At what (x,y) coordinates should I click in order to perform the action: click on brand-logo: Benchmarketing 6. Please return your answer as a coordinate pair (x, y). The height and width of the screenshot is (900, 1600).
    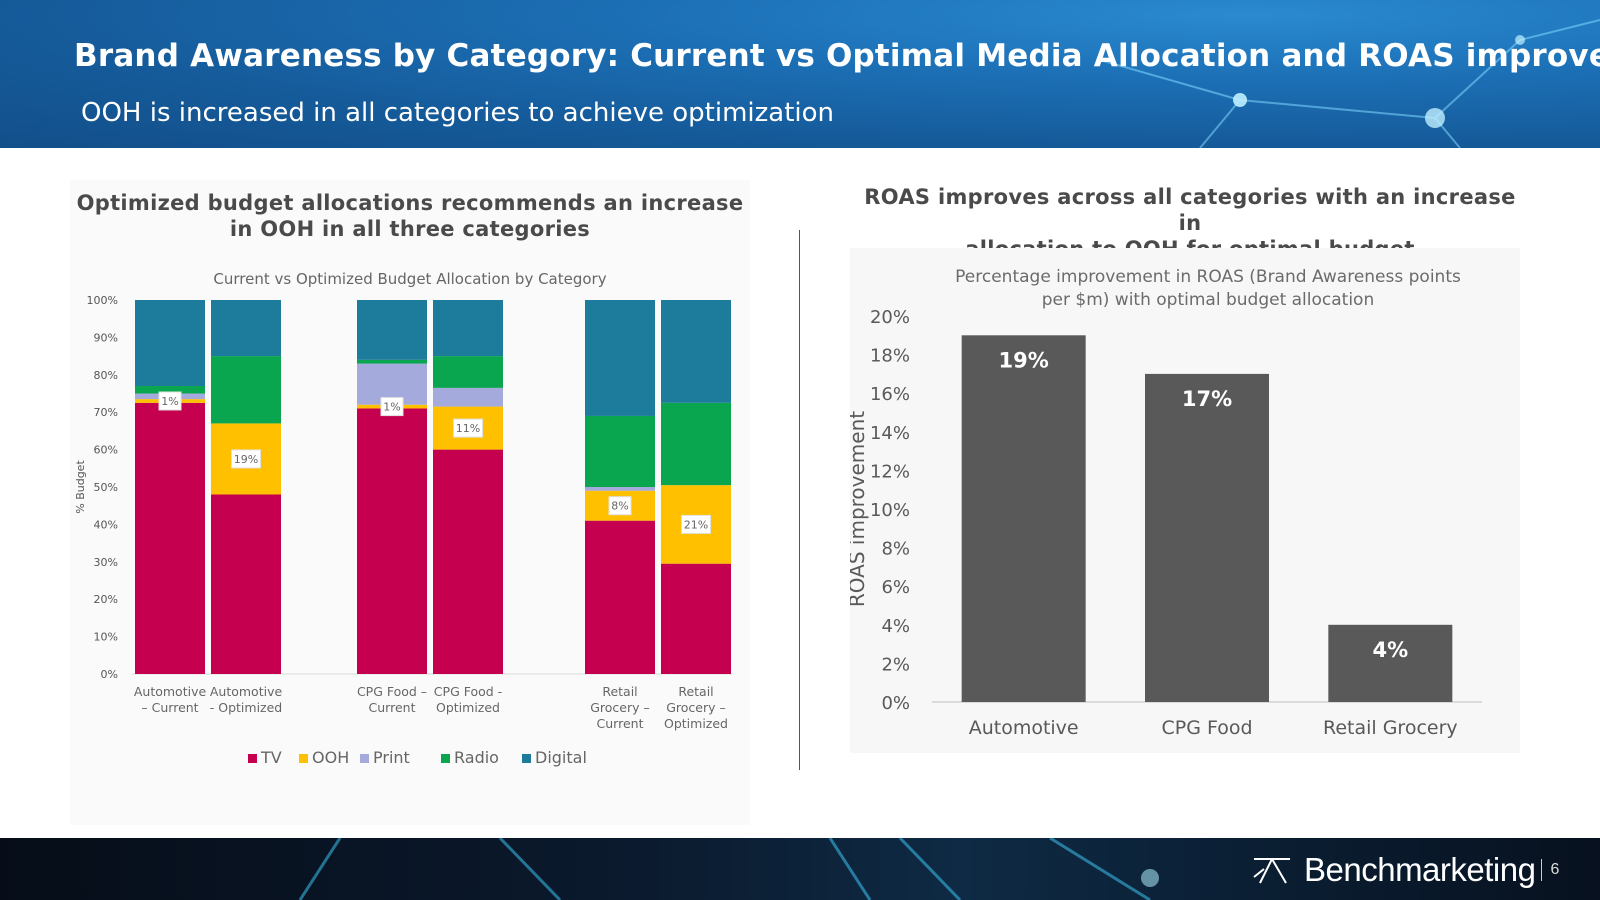
    Looking at the image, I should click on (1405, 869).